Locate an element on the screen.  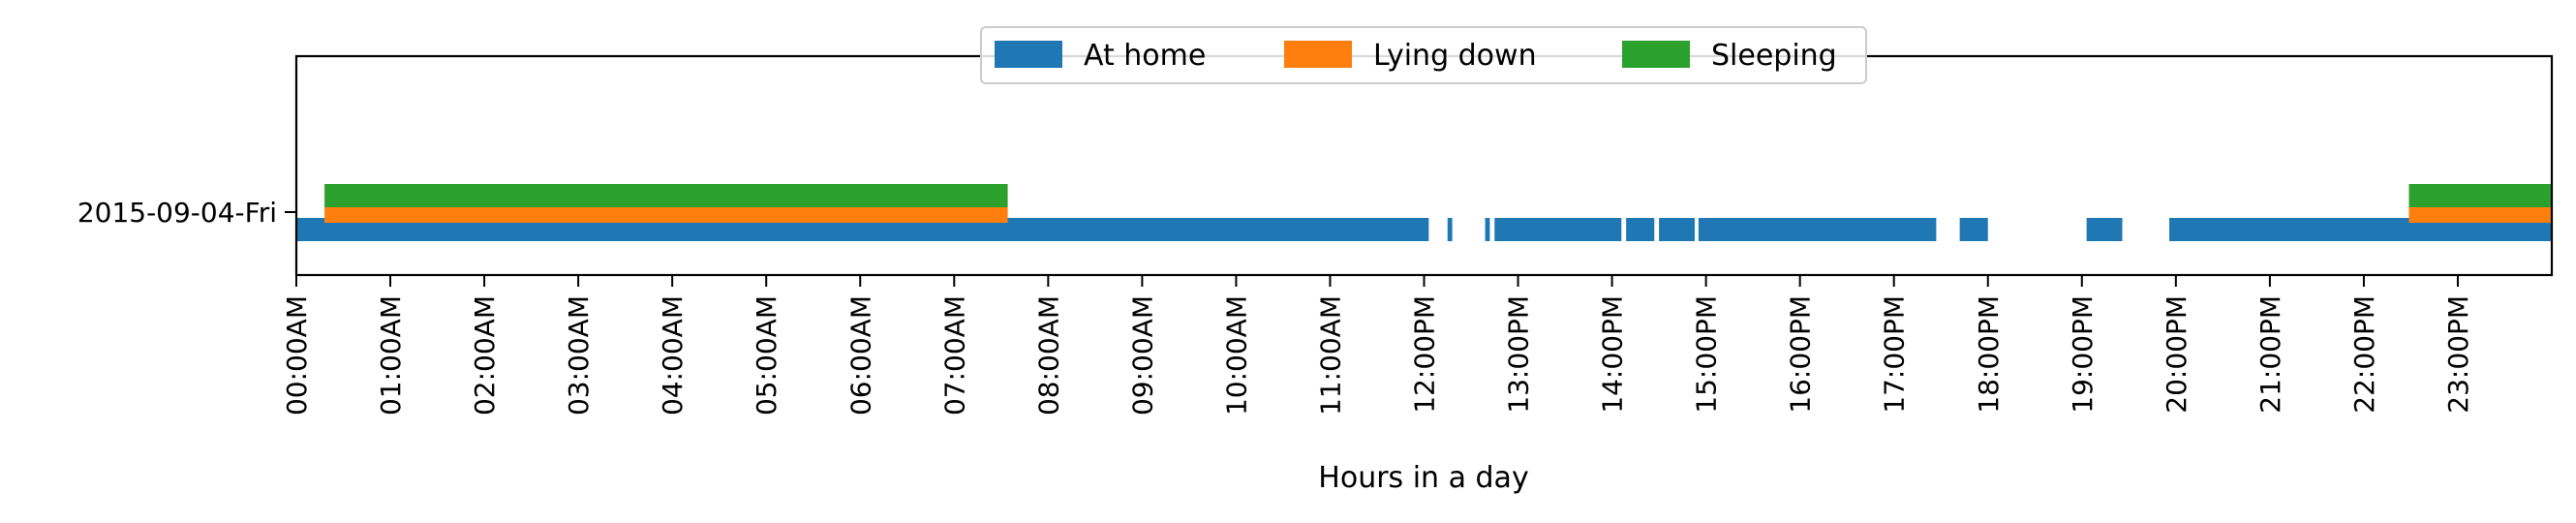
legend-swatch-lying-down is located at coordinates (1318, 54).